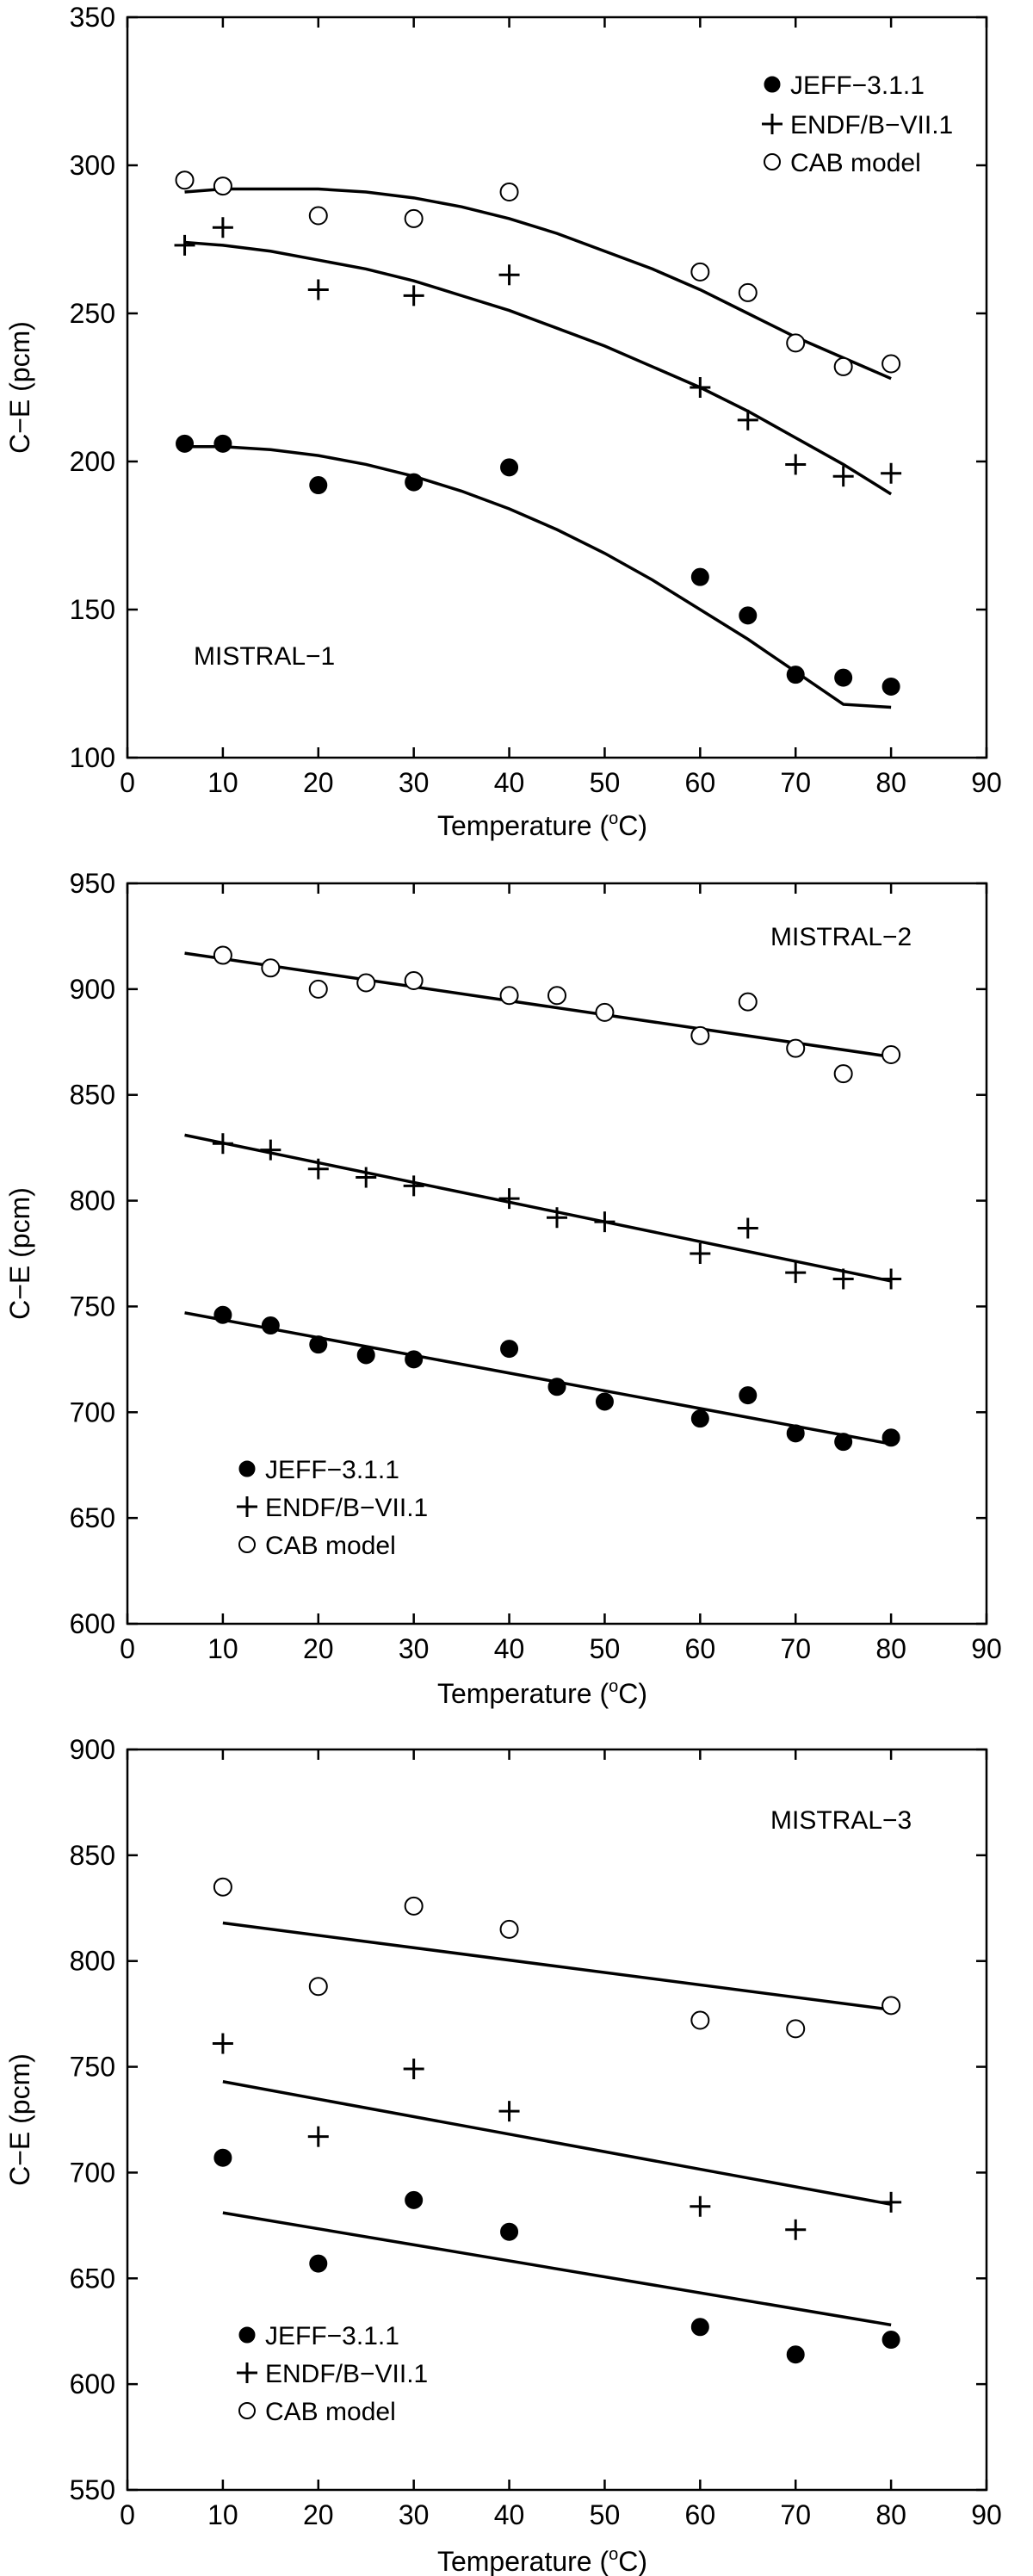 Image resolution: width=1033 pixels, height=2576 pixels. I want to click on y-tick-label: 350, so click(92, 18).